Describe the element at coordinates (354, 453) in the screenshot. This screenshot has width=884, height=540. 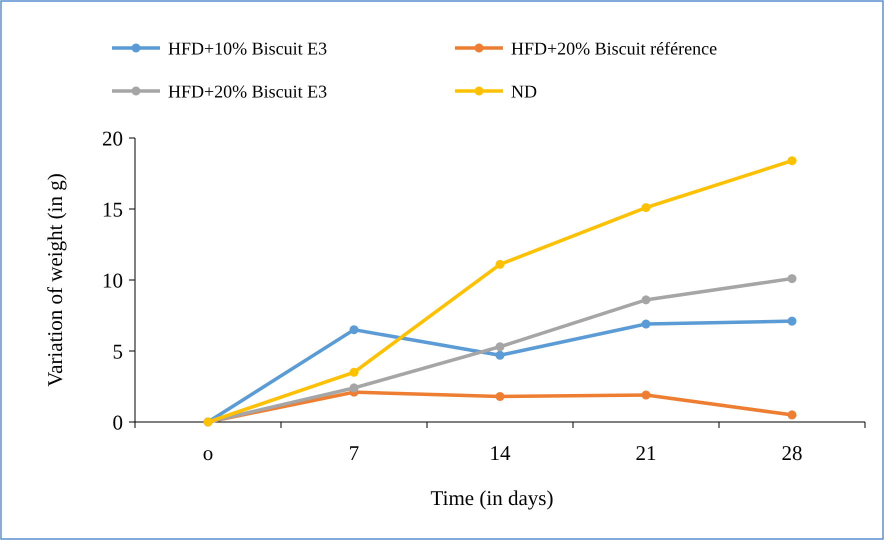
I see `x-tick-label: 7` at that location.